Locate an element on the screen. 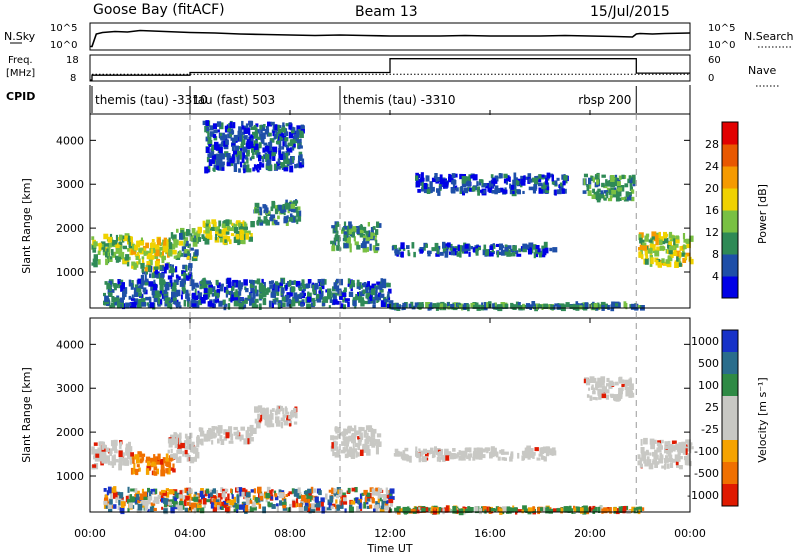  y-tick-label: 4000 is located at coordinates (70, 344).